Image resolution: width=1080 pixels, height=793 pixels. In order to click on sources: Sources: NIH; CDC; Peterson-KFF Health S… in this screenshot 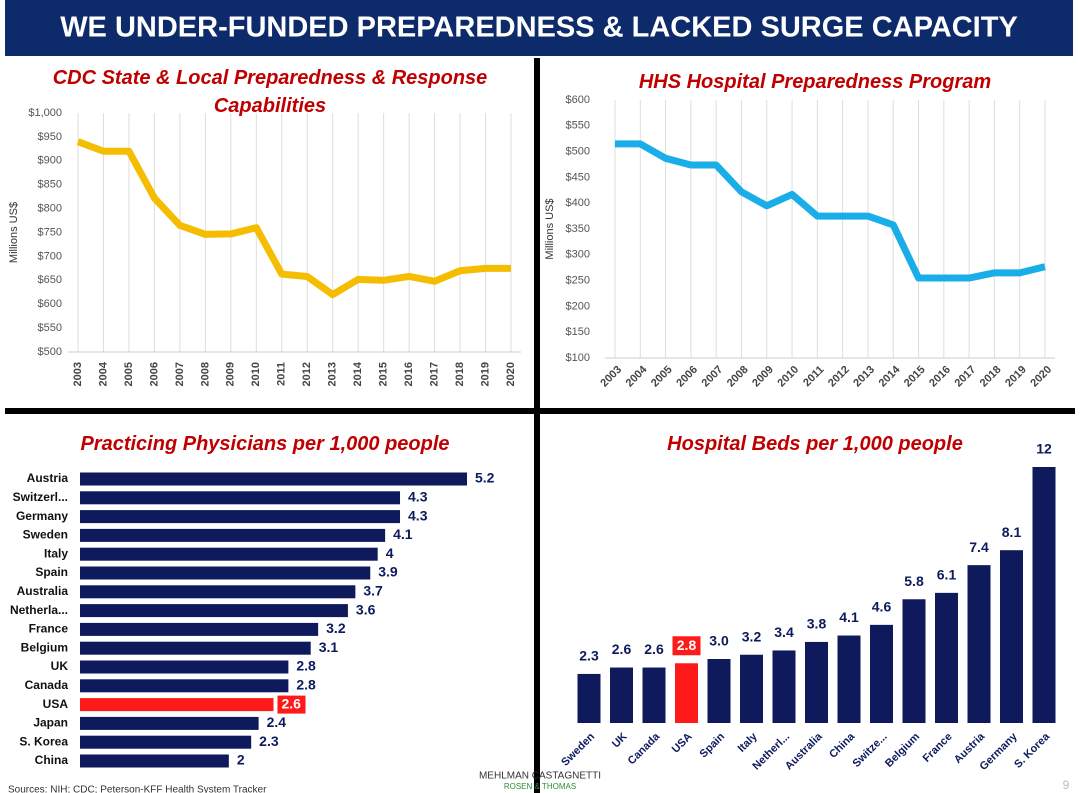, I will do `click(137, 789)`.